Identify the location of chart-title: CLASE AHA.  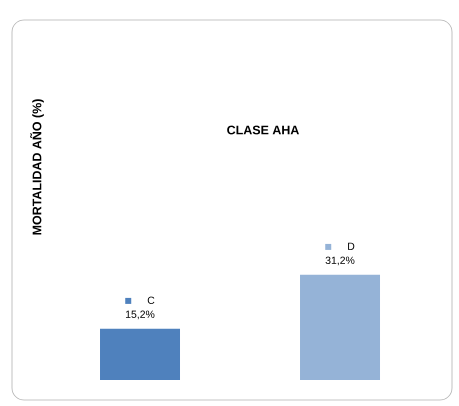
(263, 130).